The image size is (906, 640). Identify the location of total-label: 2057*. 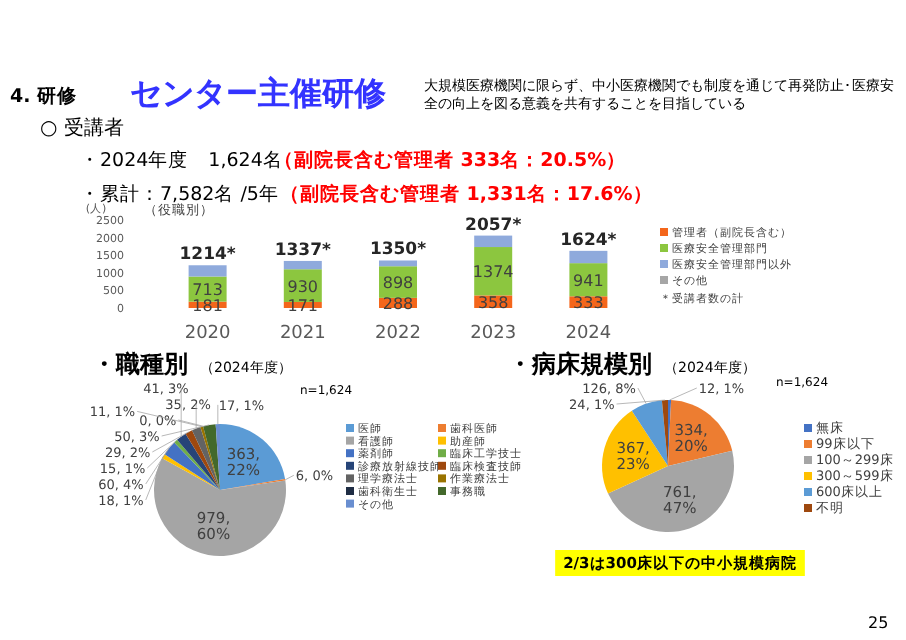
(494, 225).